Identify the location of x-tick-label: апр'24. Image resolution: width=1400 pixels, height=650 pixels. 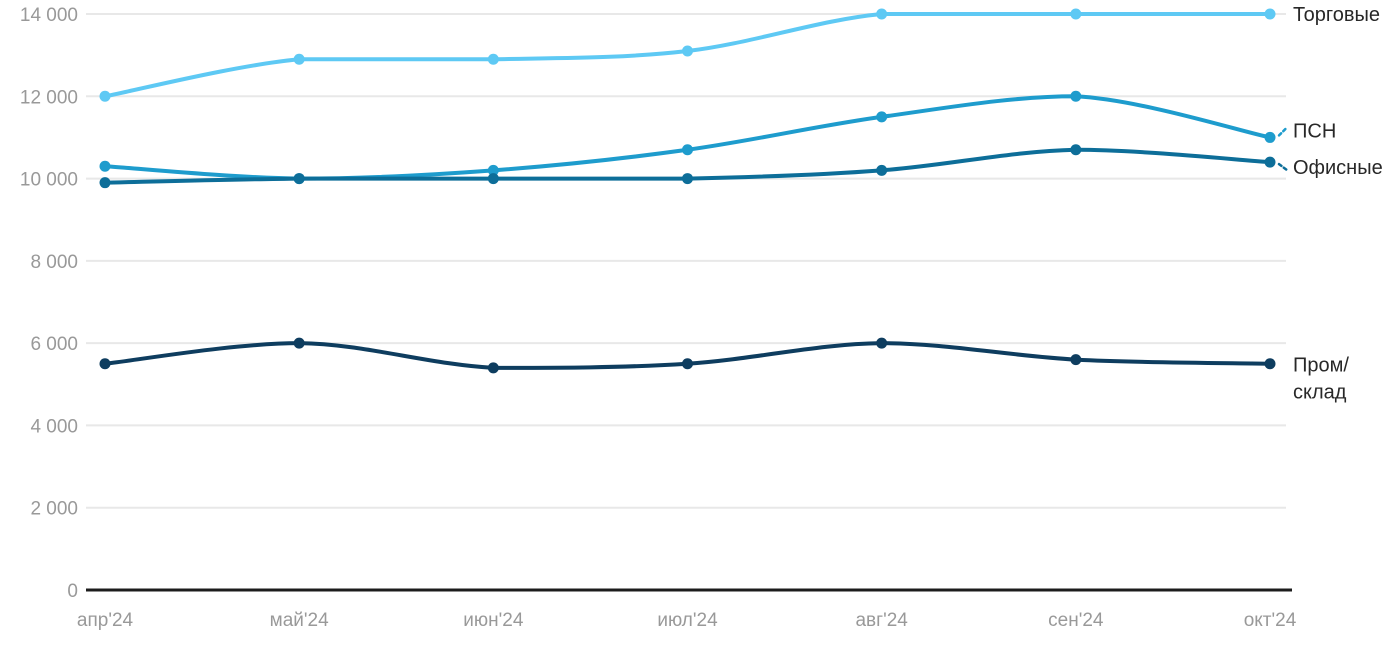
(105, 620).